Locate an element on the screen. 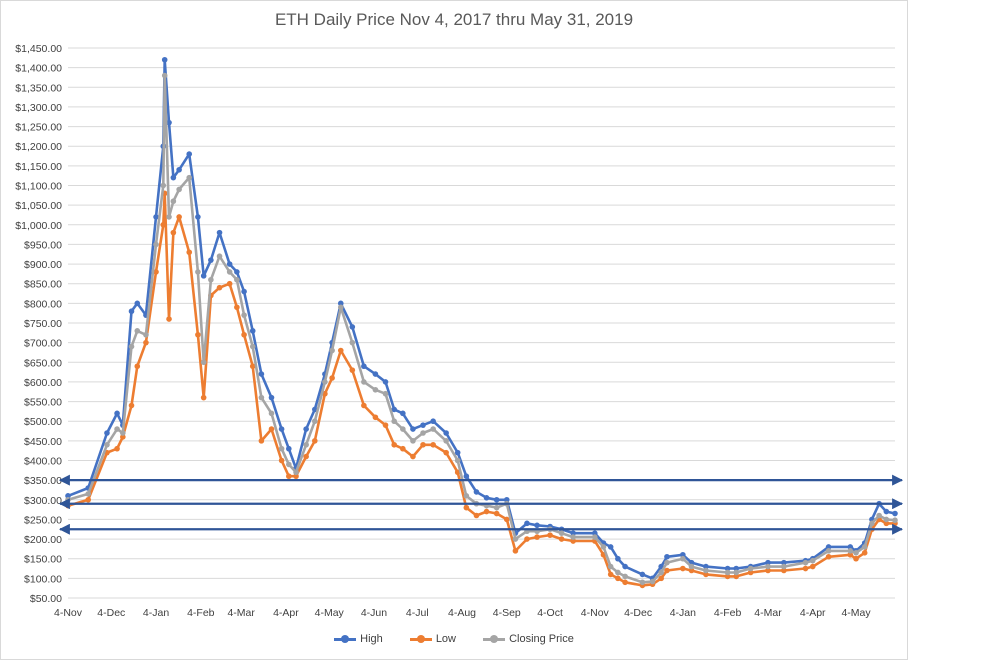 Image resolution: width=996 pixels, height=669 pixels. x-tick-label: 4-Nov is located at coordinates (595, 613).